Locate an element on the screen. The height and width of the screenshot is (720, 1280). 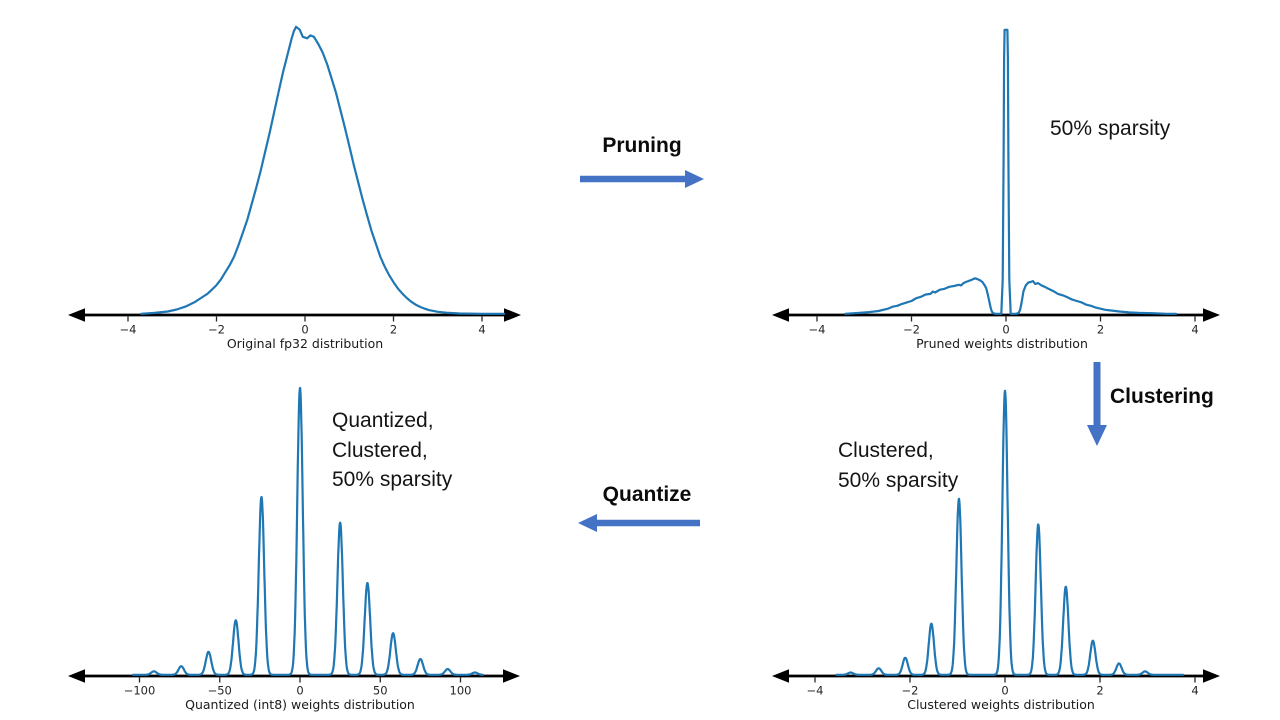
quantized-annotation-line: Clustered, is located at coordinates (380, 450).